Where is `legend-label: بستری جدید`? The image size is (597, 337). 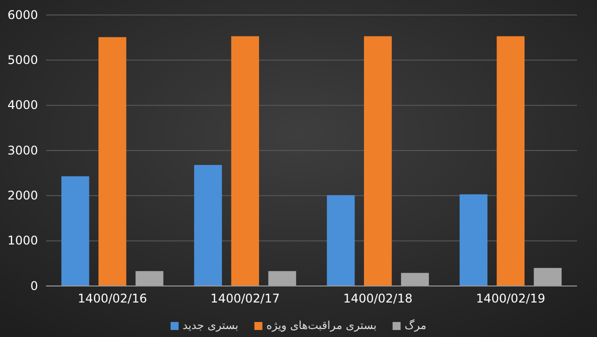 legend-label: بستری جدید is located at coordinates (210, 325).